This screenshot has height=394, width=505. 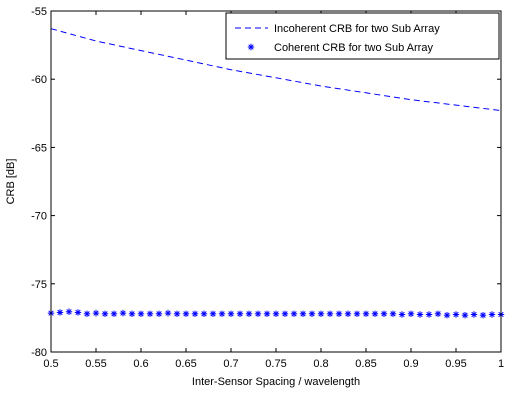 What do you see at coordinates (410, 364) in the screenshot?
I see `x-tick-label: 0.9` at bounding box center [410, 364].